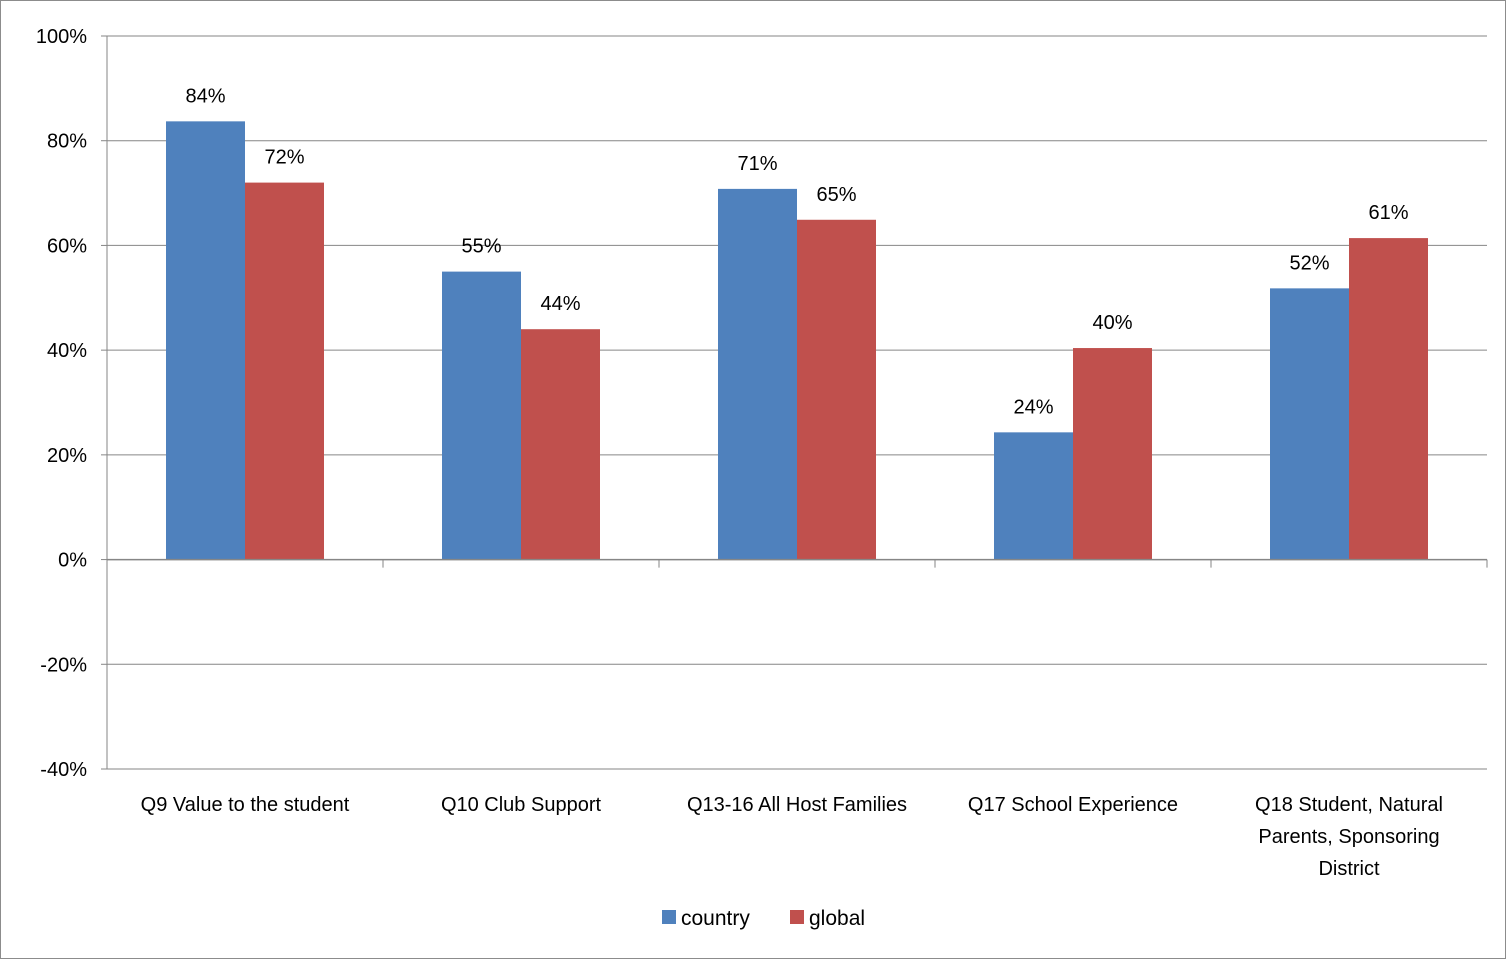 The width and height of the screenshot is (1506, 965). I want to click on data-label-country: 52%, so click(1309, 263).